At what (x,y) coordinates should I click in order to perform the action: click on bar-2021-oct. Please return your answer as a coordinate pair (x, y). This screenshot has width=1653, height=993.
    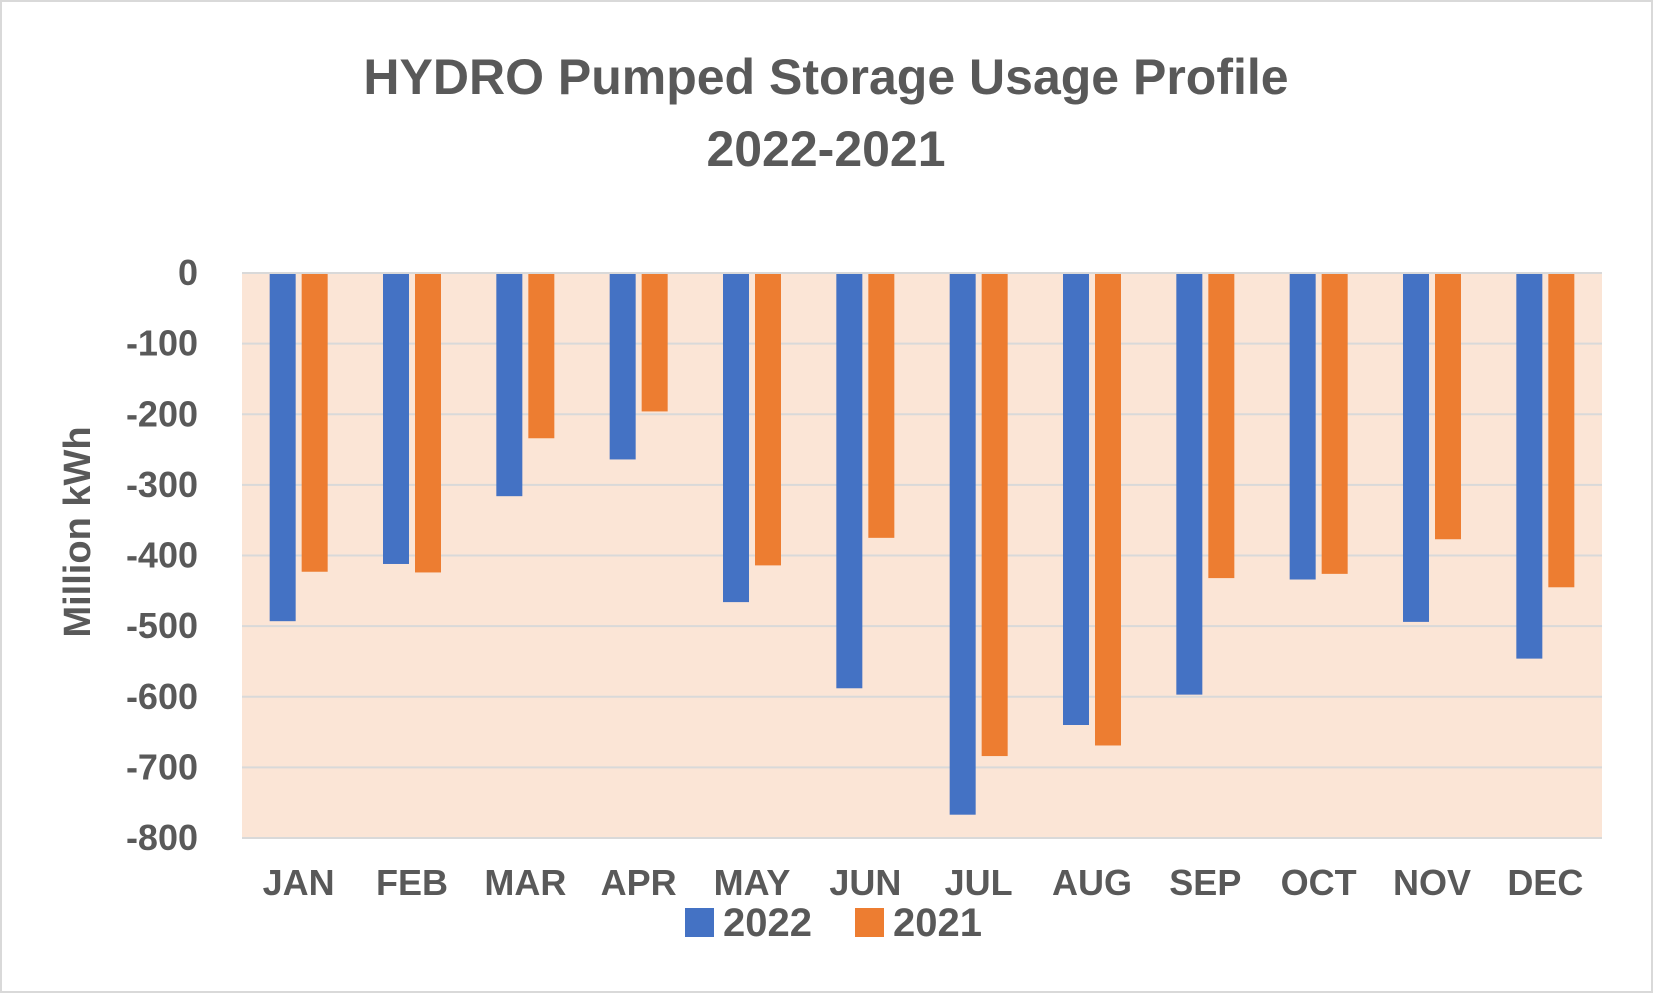
    Looking at the image, I should click on (1334, 423).